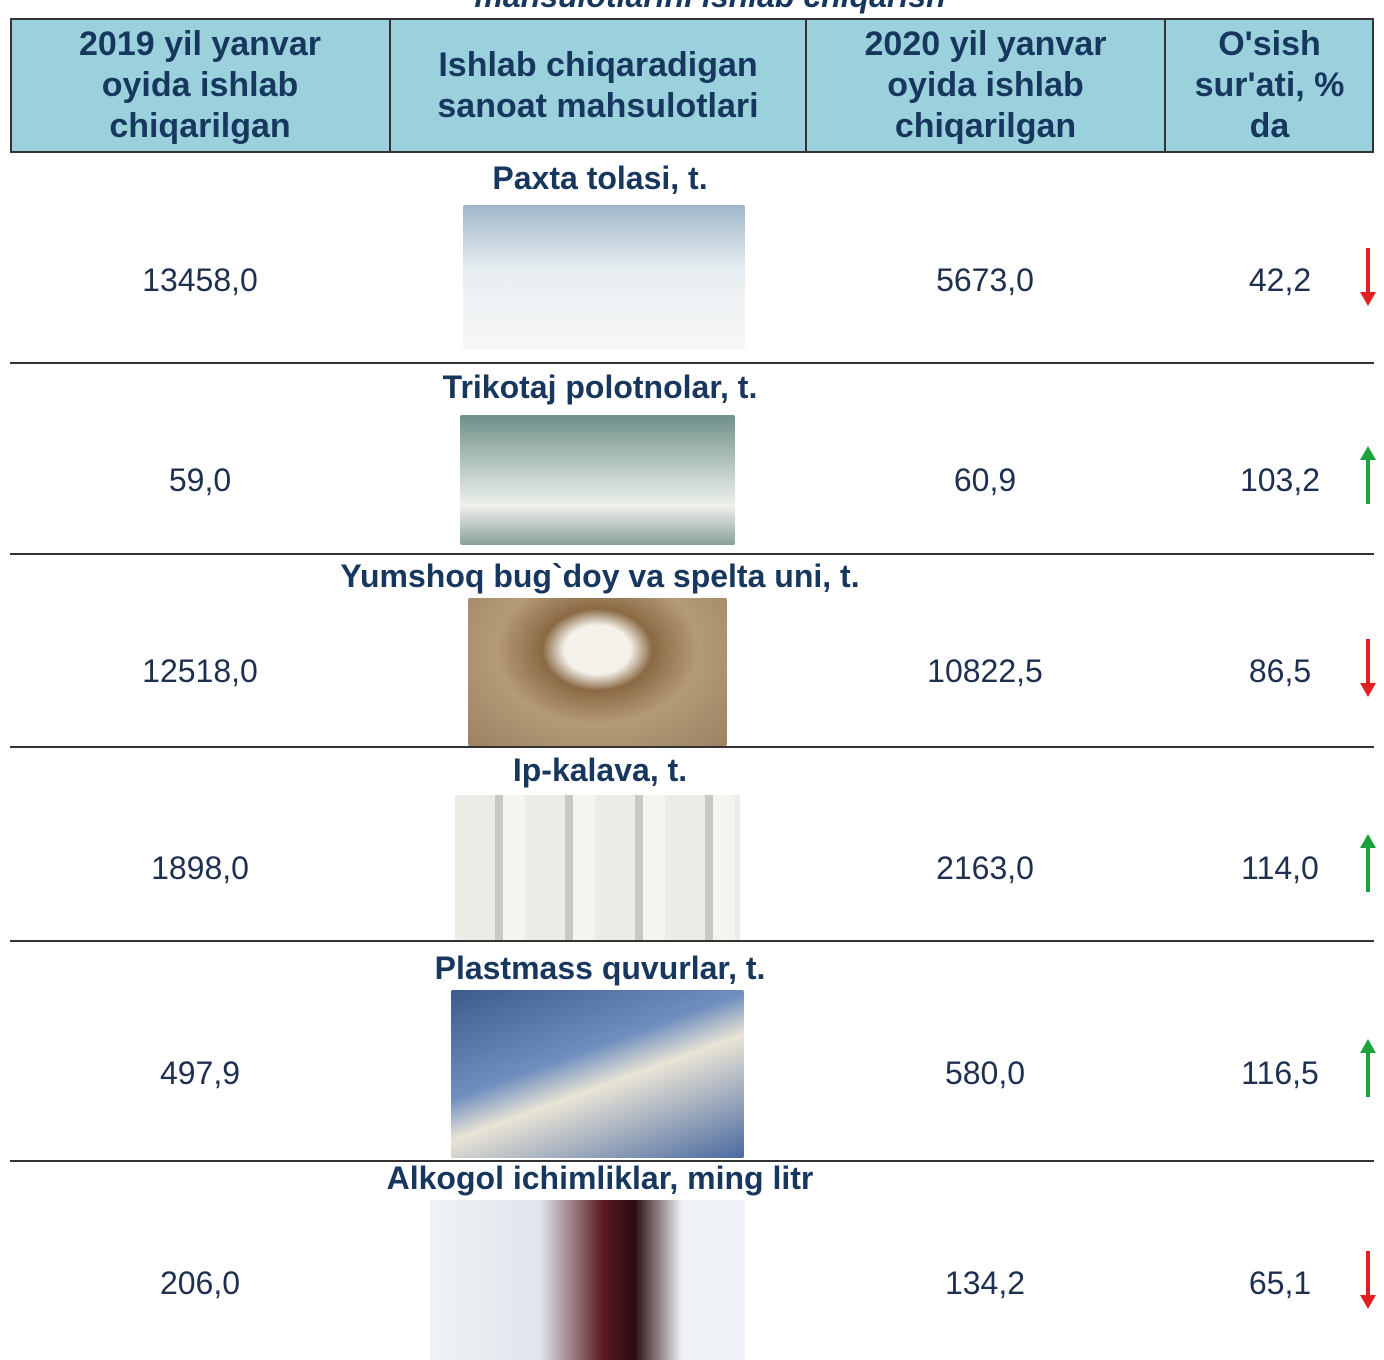 The width and height of the screenshot is (1384, 1360). I want to click on title: mahsulotlarini ishlab chiqarish, so click(692, 7).